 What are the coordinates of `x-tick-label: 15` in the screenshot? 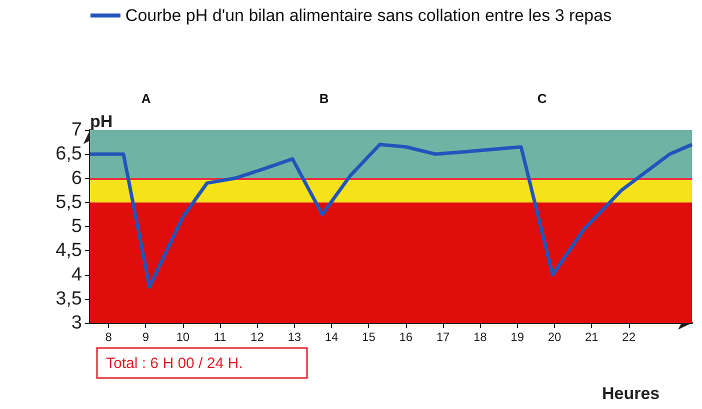 It's located at (369, 337).